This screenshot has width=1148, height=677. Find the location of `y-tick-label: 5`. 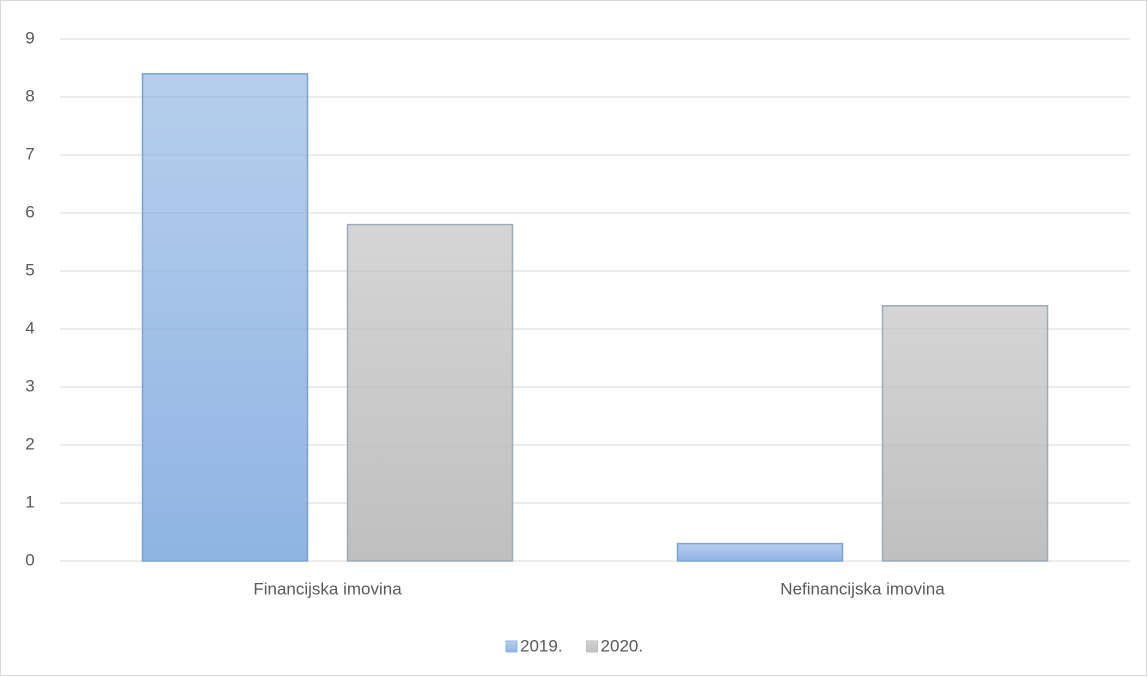

y-tick-label: 5 is located at coordinates (29, 269).